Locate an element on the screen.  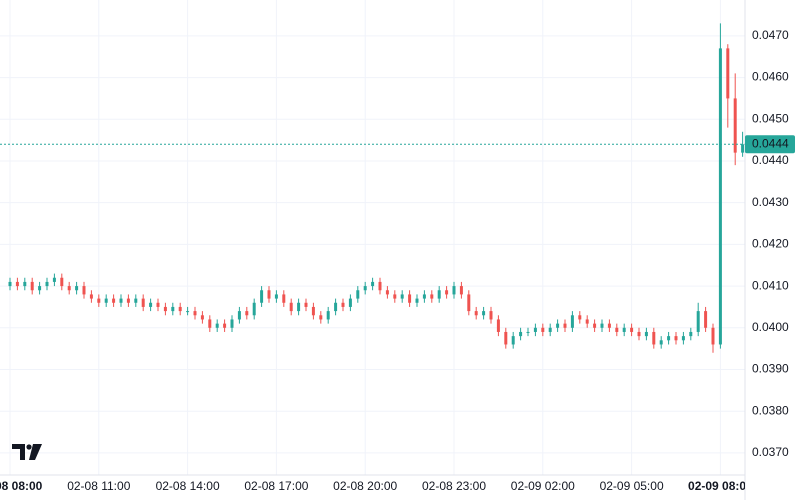
x-tick-label: 02-09 05:00 is located at coordinates (632, 486).